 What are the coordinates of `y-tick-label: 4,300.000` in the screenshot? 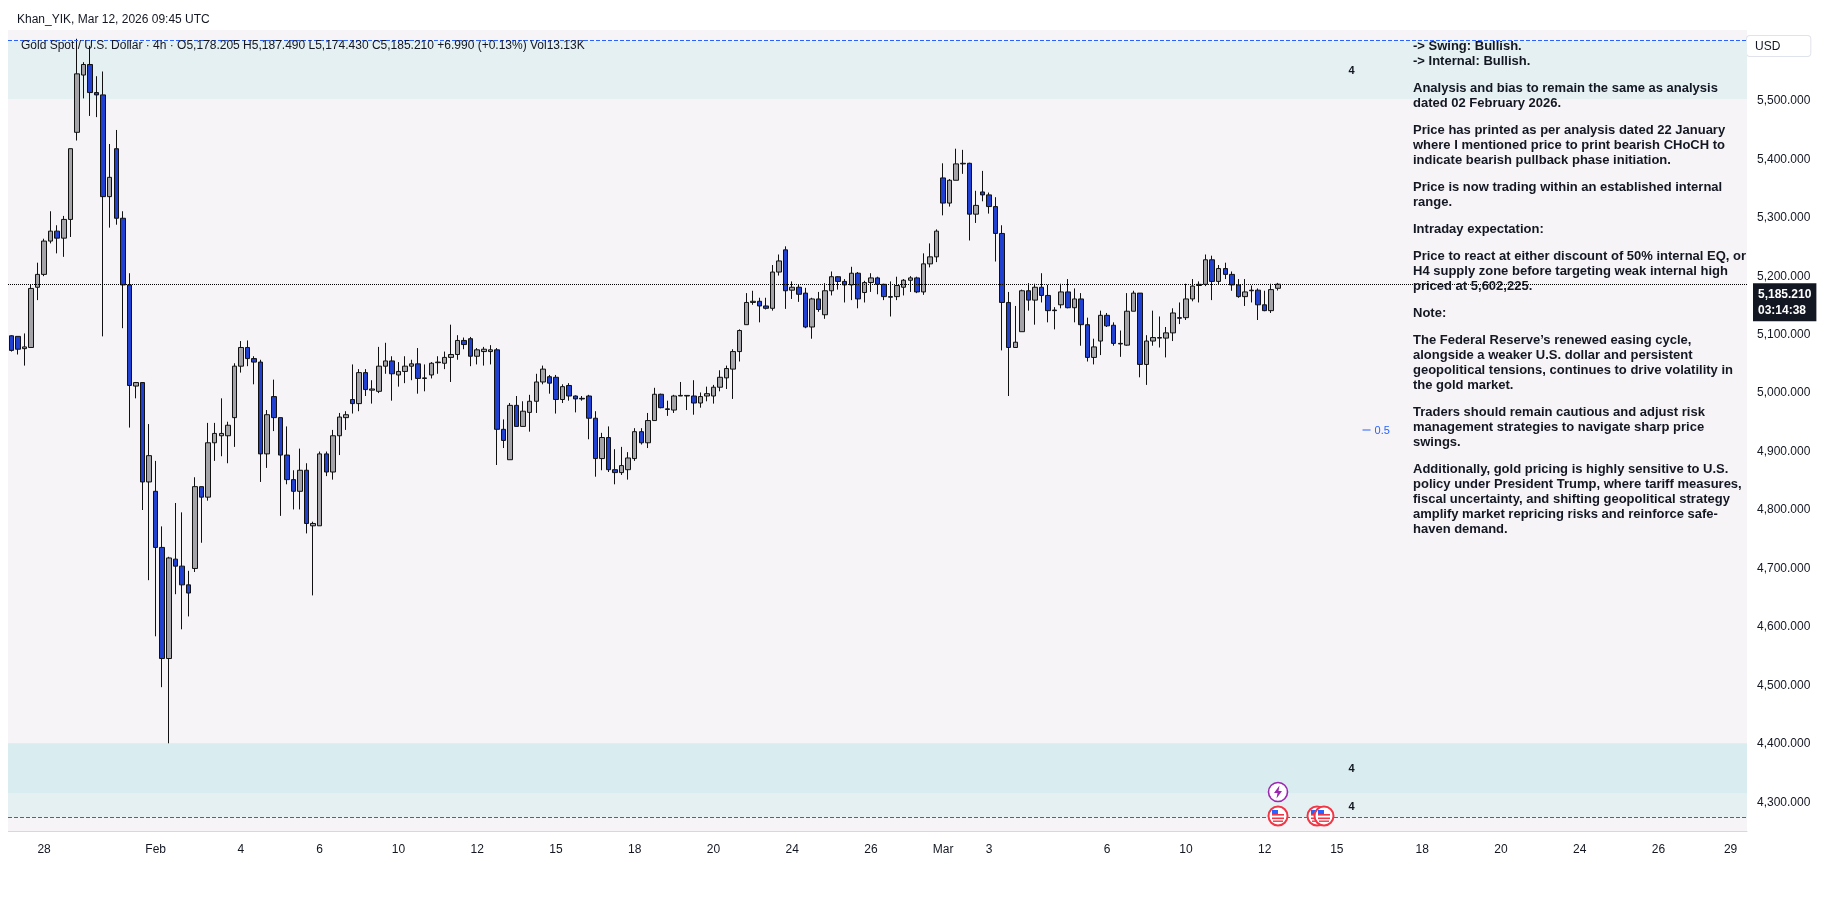 It's located at (1784, 801).